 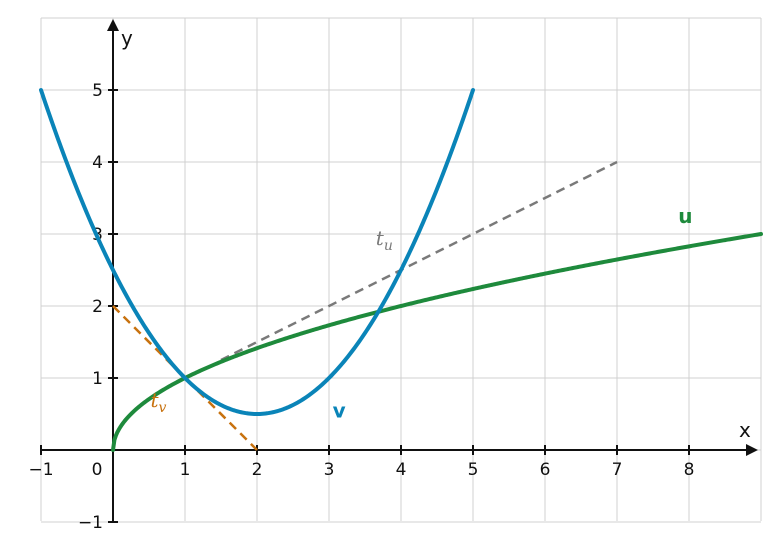 I want to click on y-tick-label: 1, so click(x=97, y=379).